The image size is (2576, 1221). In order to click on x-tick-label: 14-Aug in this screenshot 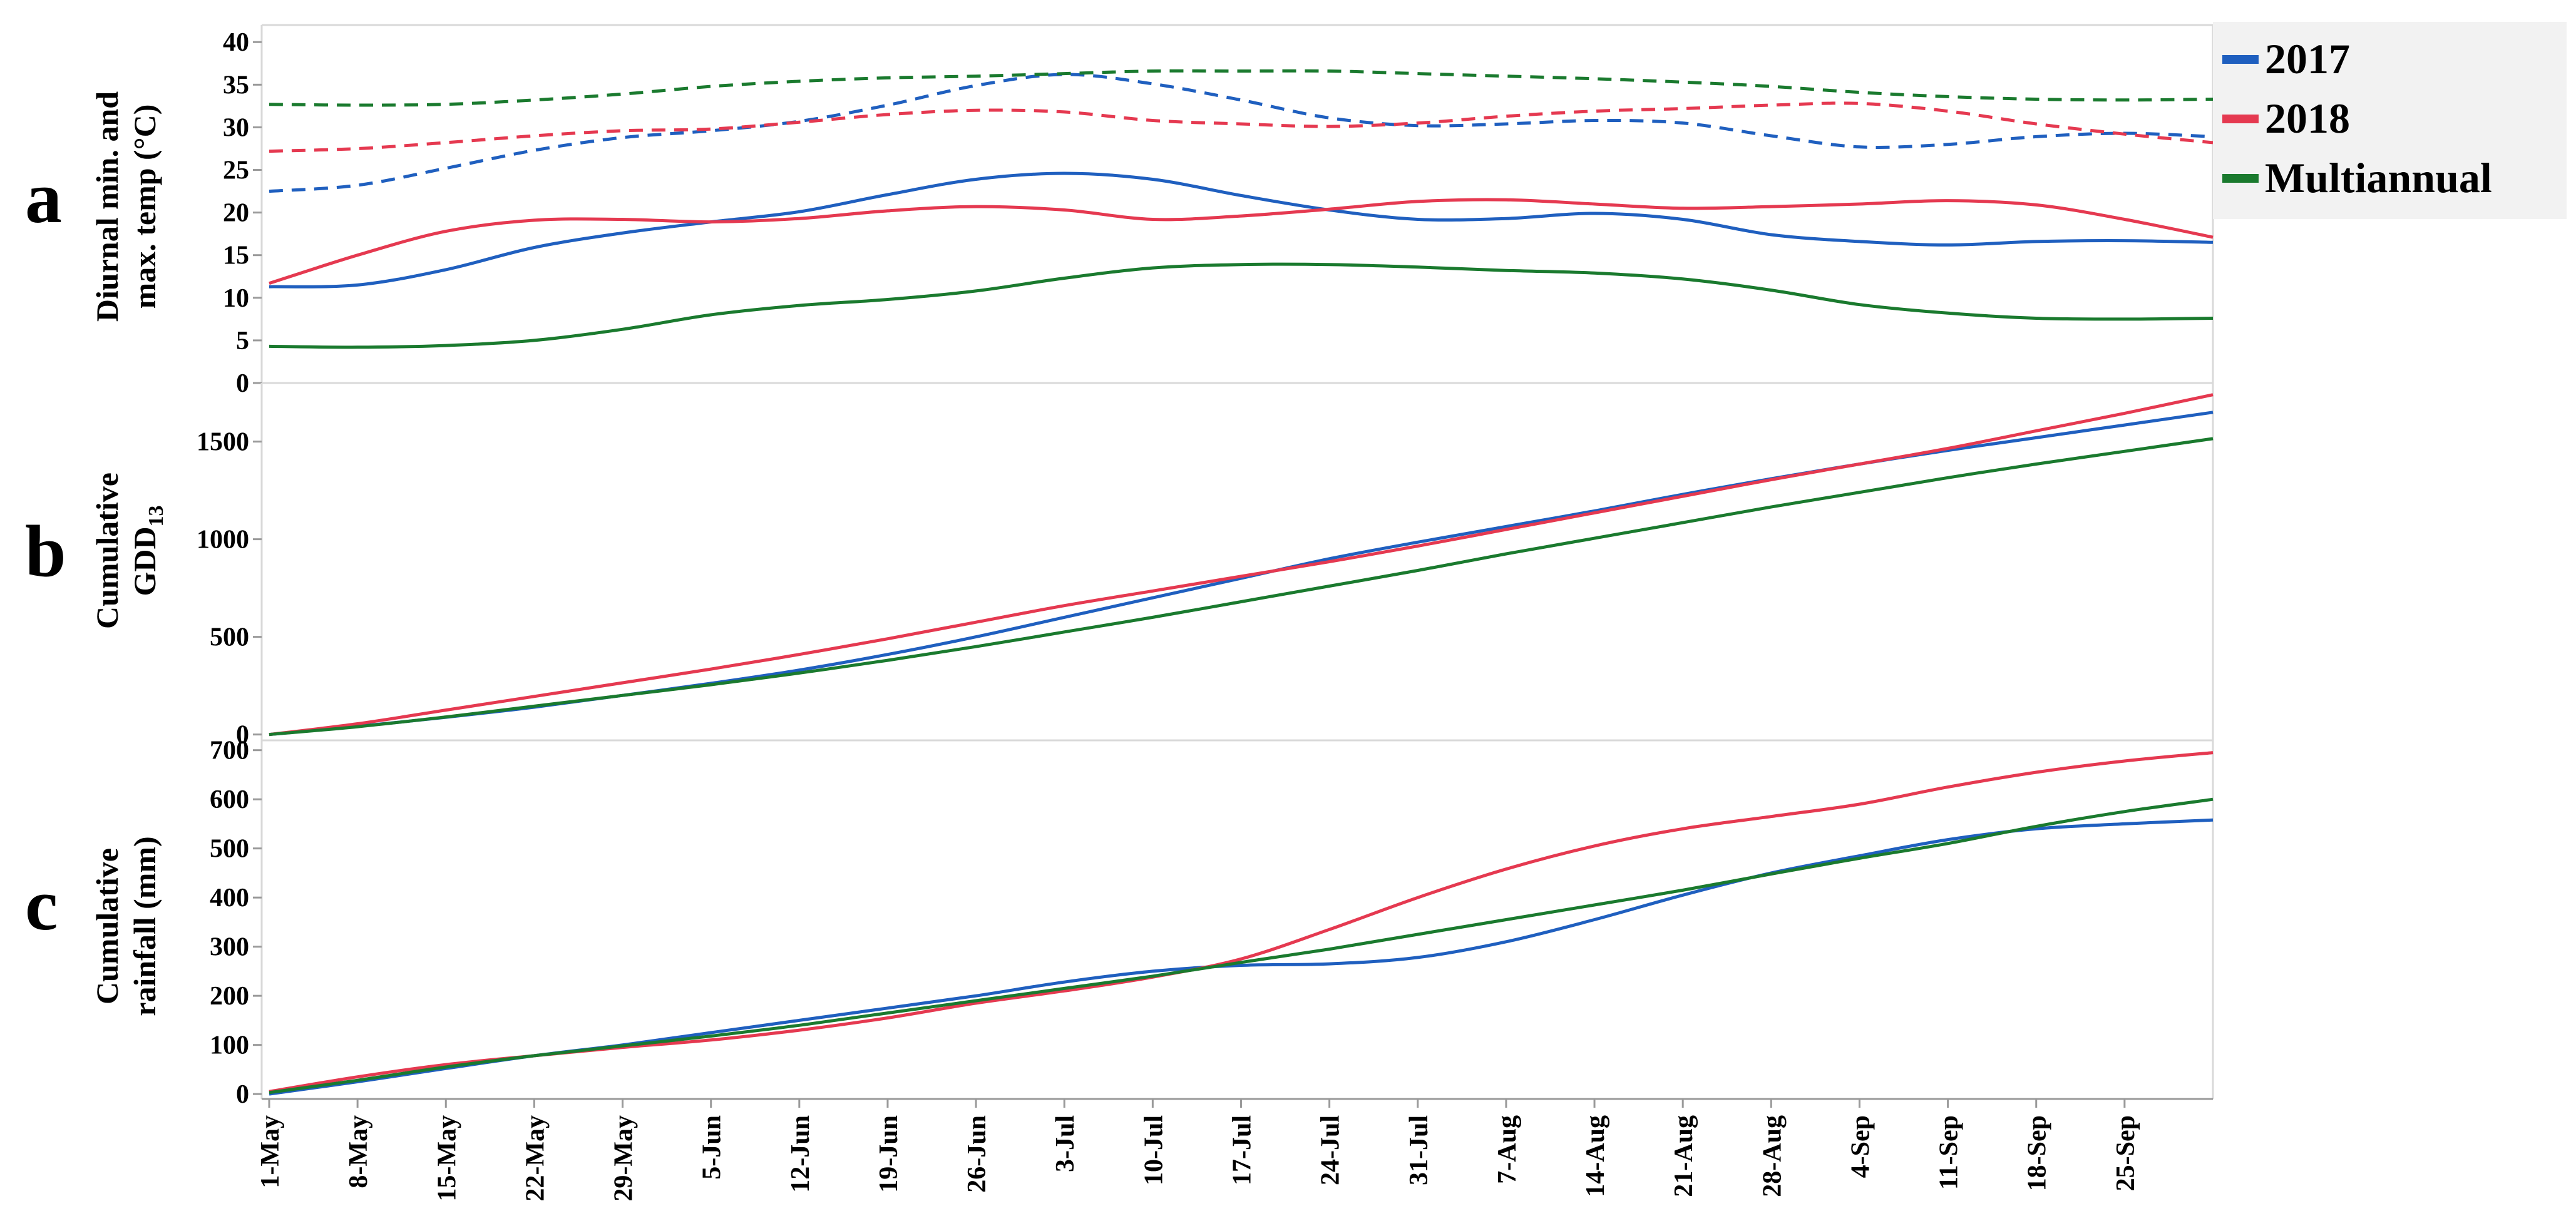, I will do `click(1595, 1156)`.